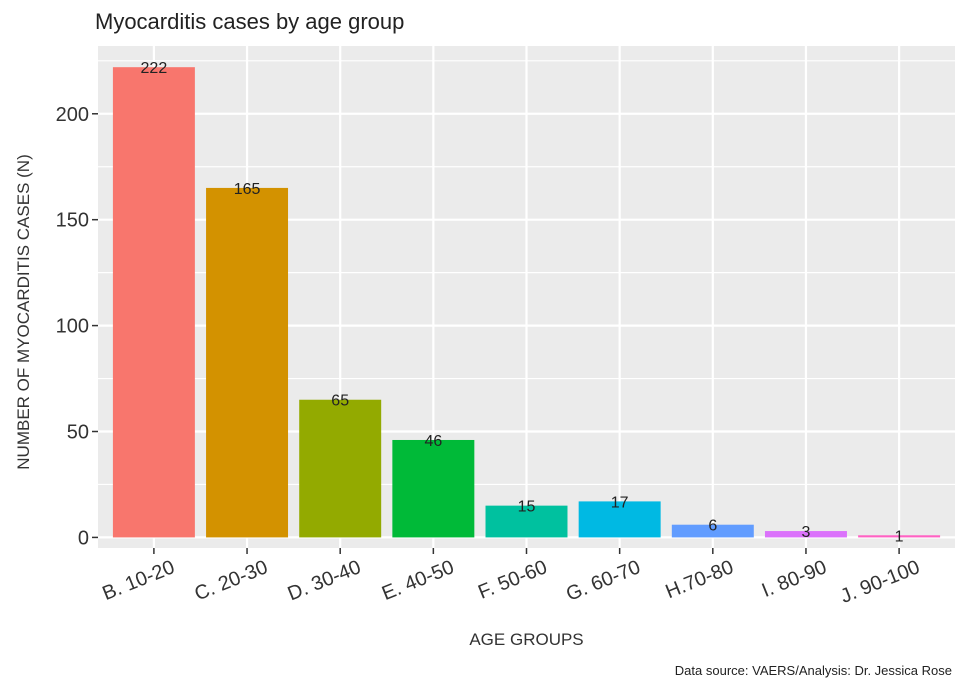 This screenshot has height=681, width=962. Describe the element at coordinates (340, 401) in the screenshot. I see `data-label: 65` at that location.